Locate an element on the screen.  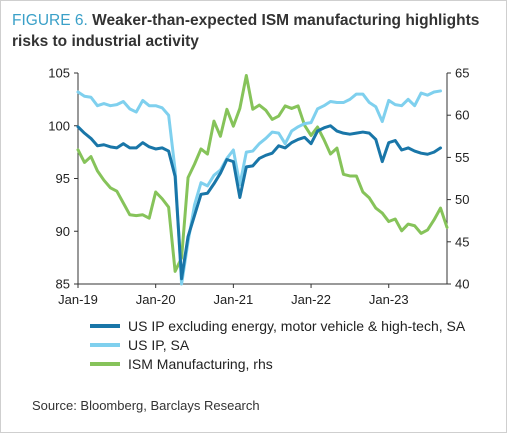
legend-swatch-ism is located at coordinates (105, 363).